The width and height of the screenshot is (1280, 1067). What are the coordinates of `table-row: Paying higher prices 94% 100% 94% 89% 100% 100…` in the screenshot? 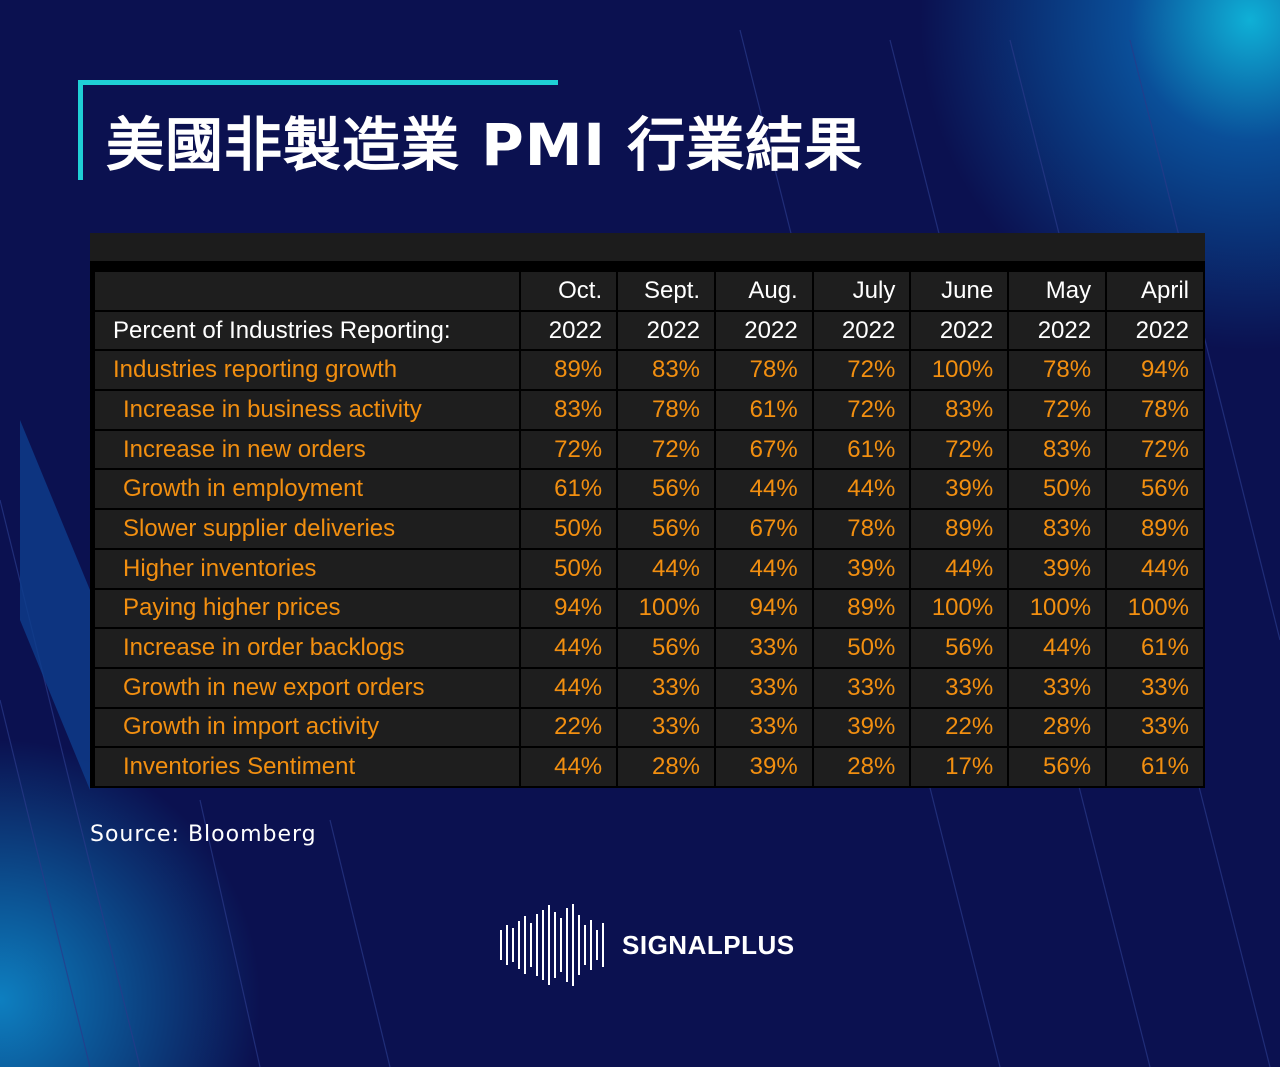 It's located at (649, 608).